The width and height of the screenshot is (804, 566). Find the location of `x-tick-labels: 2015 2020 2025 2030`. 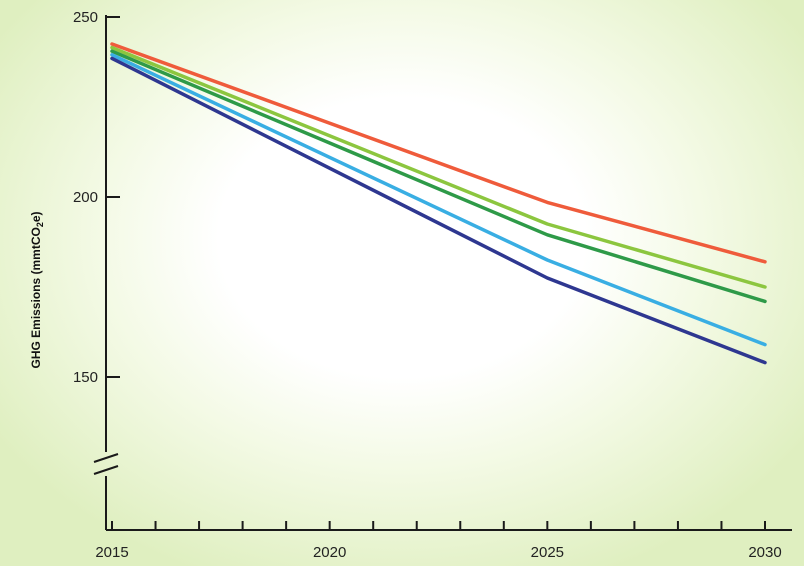

x-tick-labels: 2015 2020 2025 2030 is located at coordinates (438, 552).